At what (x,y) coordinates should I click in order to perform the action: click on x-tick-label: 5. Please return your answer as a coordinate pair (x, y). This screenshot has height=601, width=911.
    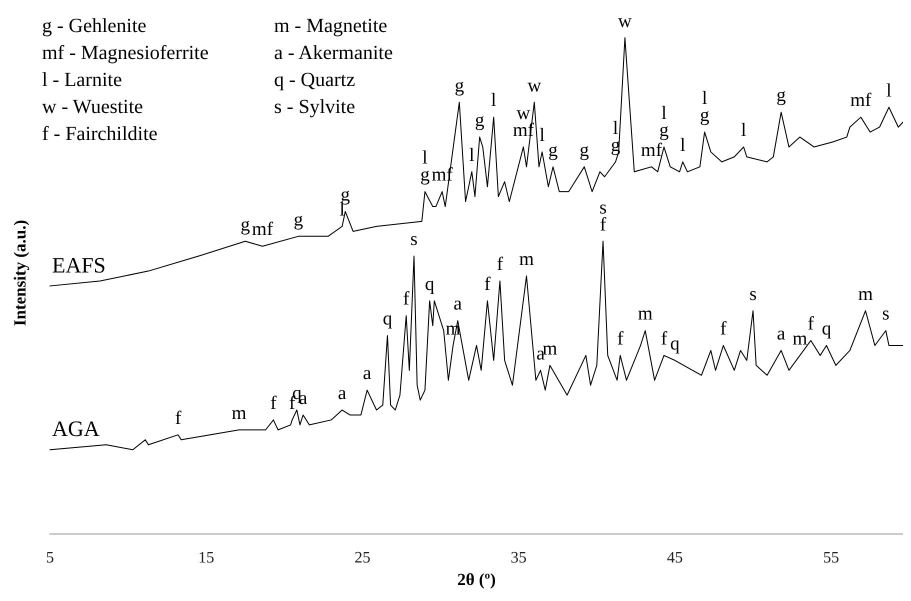
    Looking at the image, I should click on (50, 558).